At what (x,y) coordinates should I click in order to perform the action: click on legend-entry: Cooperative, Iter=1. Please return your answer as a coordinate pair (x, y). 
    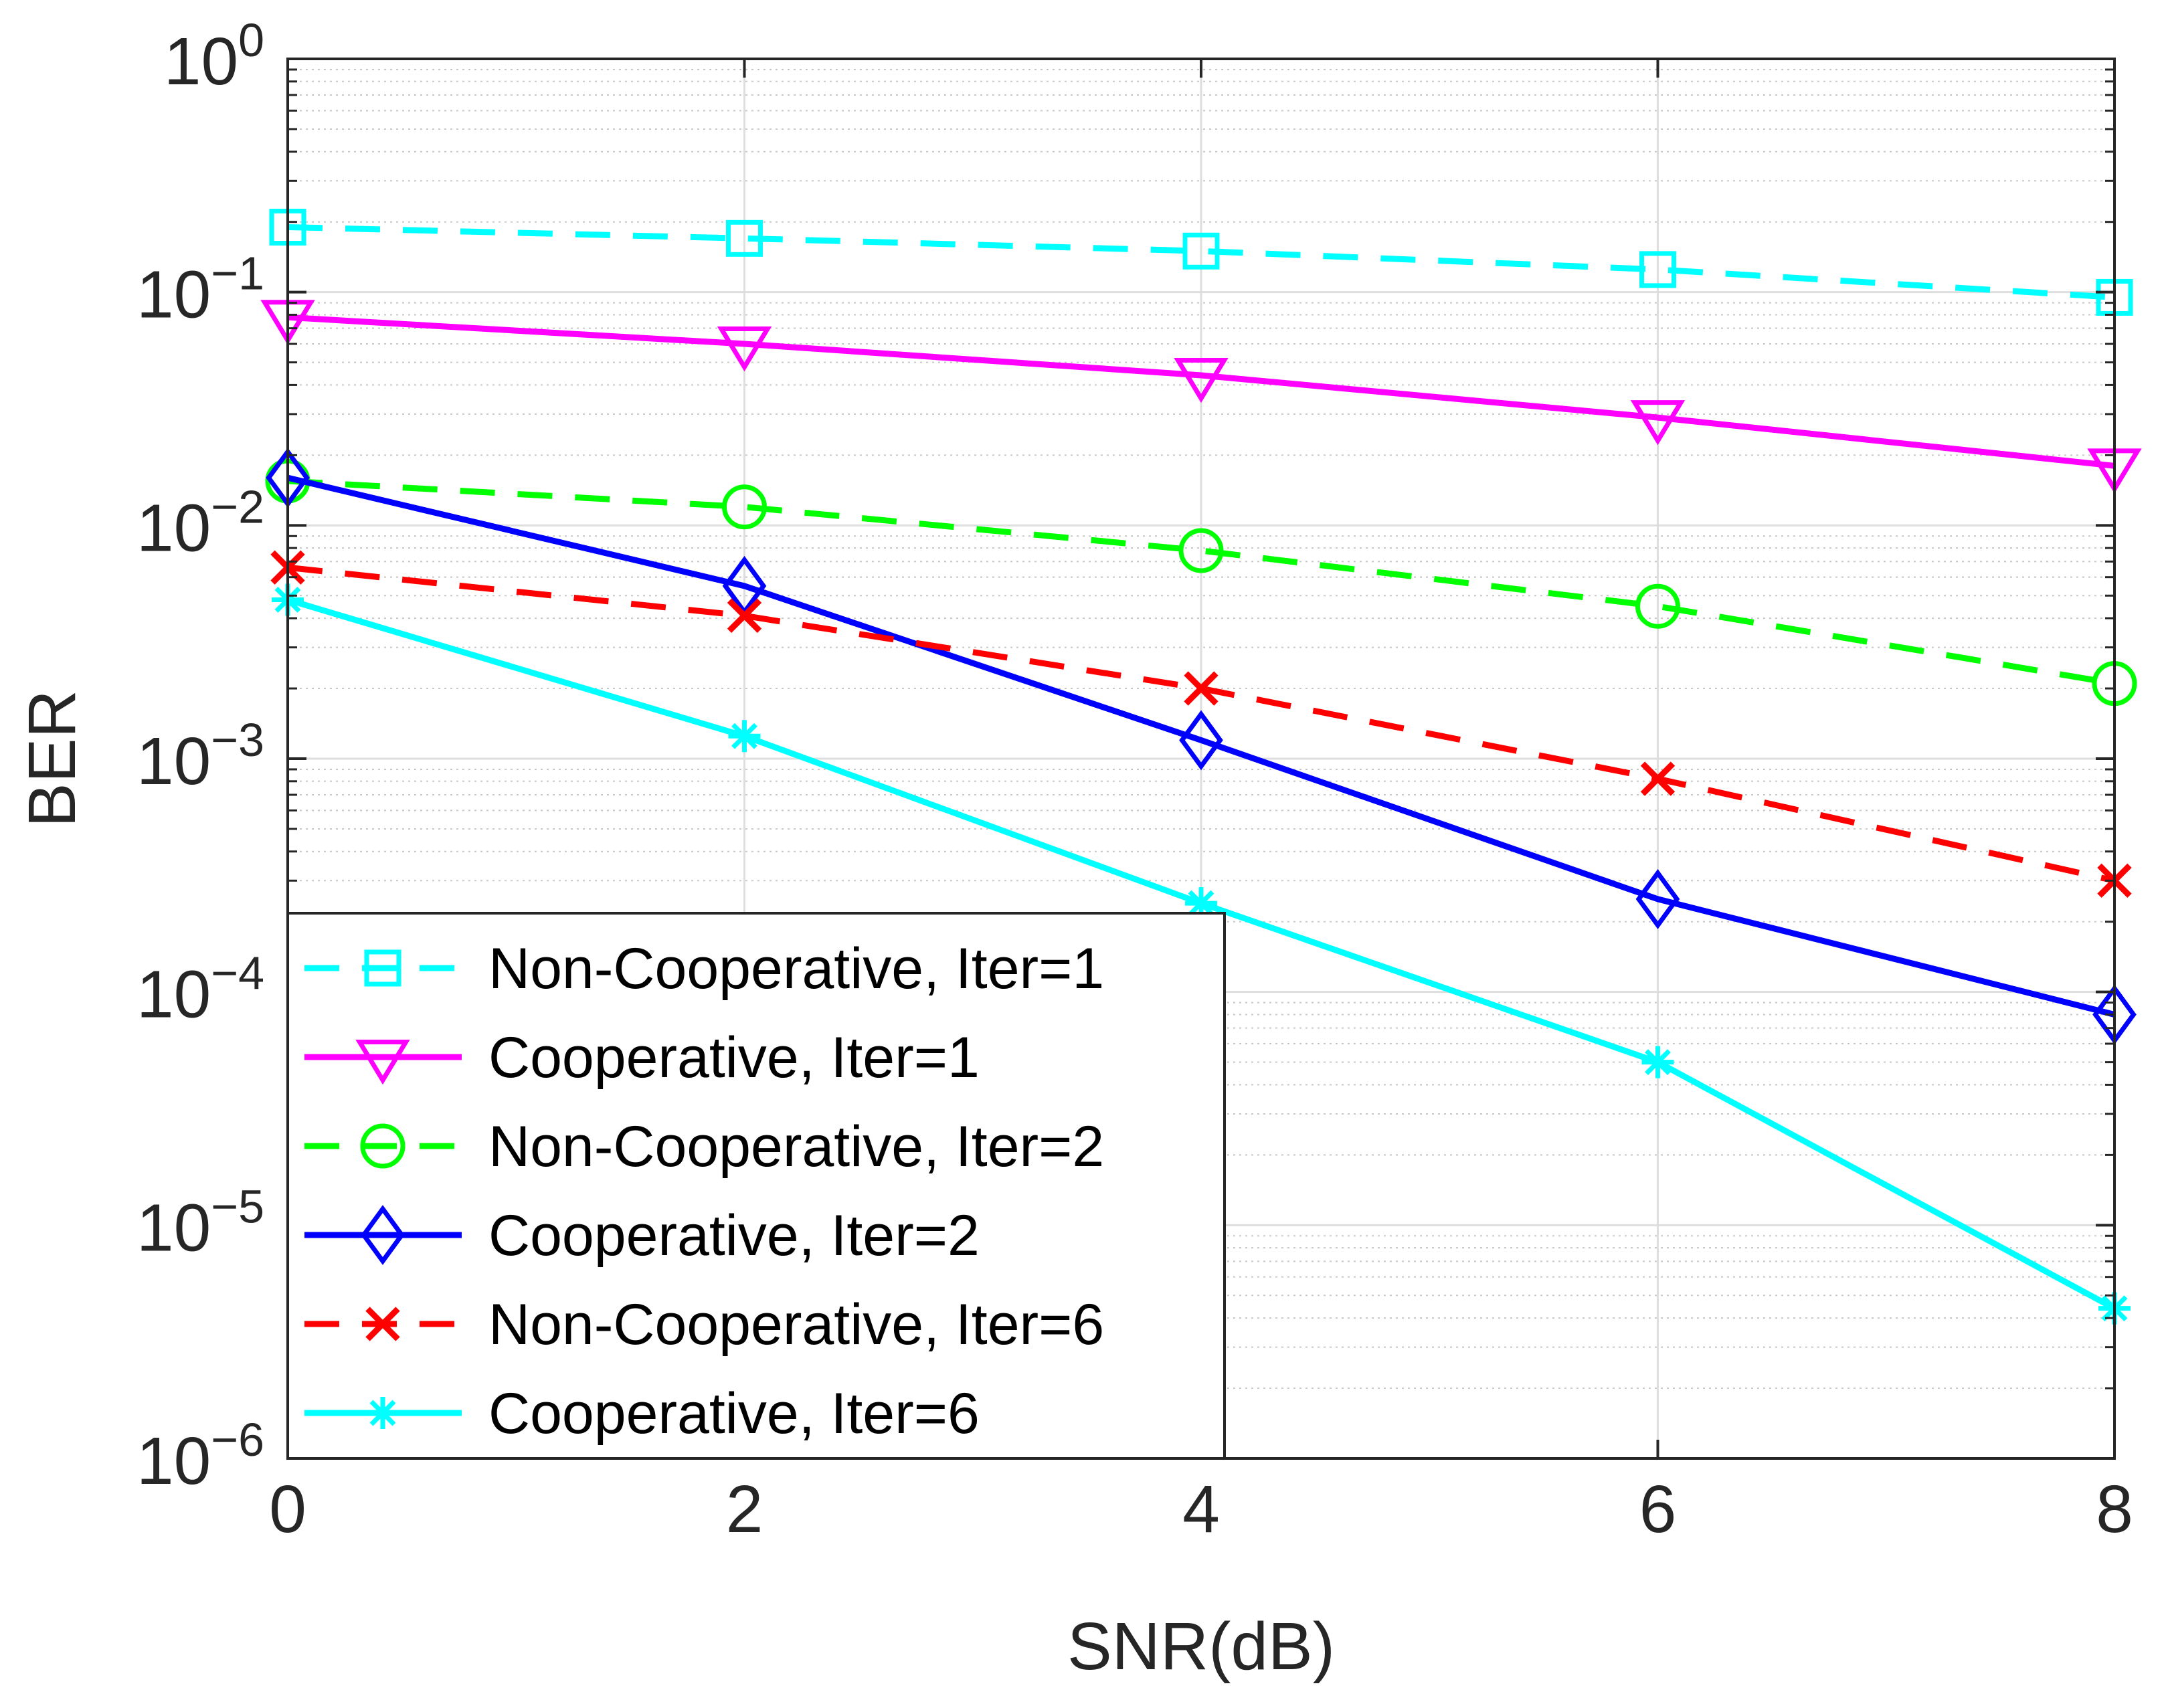
    Looking at the image, I should click on (642, 1058).